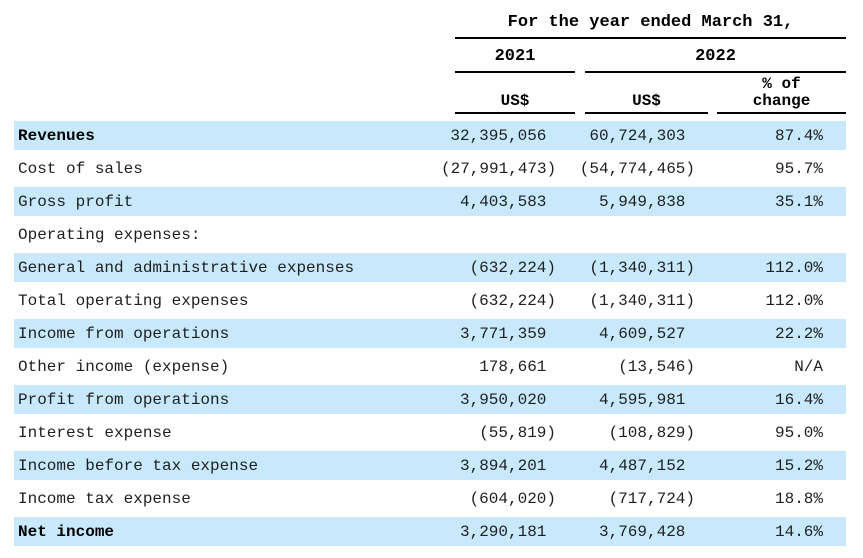 The height and width of the screenshot is (558, 863). I want to click on currency-header-2022: US$, so click(646, 93).